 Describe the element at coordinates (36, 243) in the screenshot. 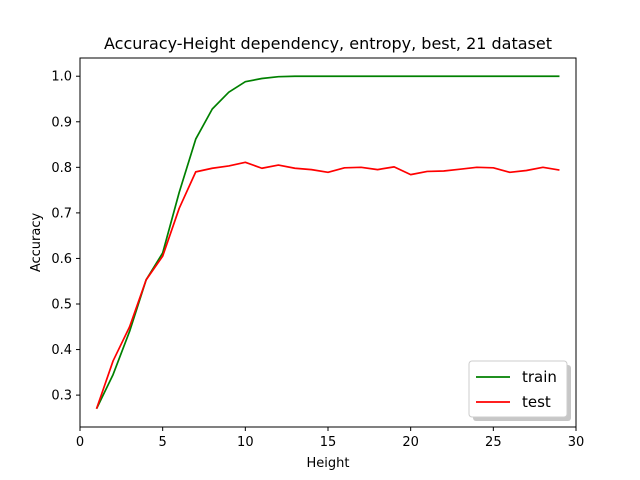

I see `y-axis-label: Accuracy` at that location.